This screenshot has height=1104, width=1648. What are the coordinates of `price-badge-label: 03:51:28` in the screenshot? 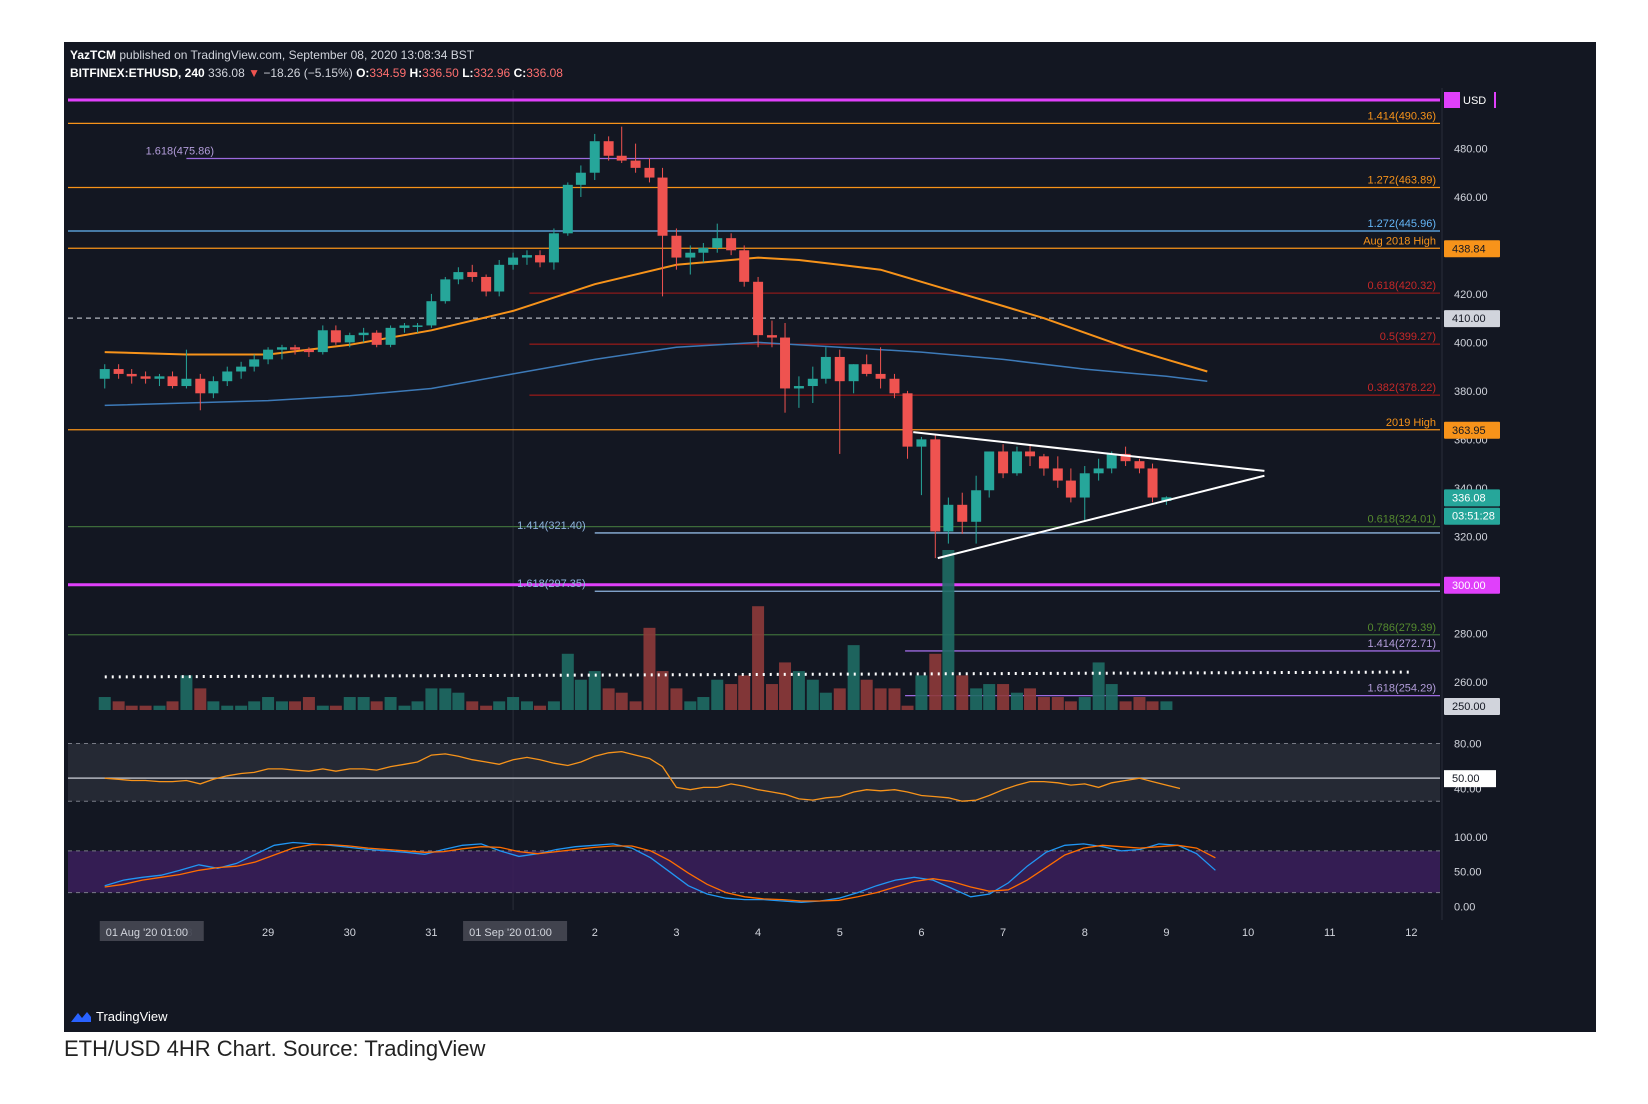 It's located at (1473, 517).